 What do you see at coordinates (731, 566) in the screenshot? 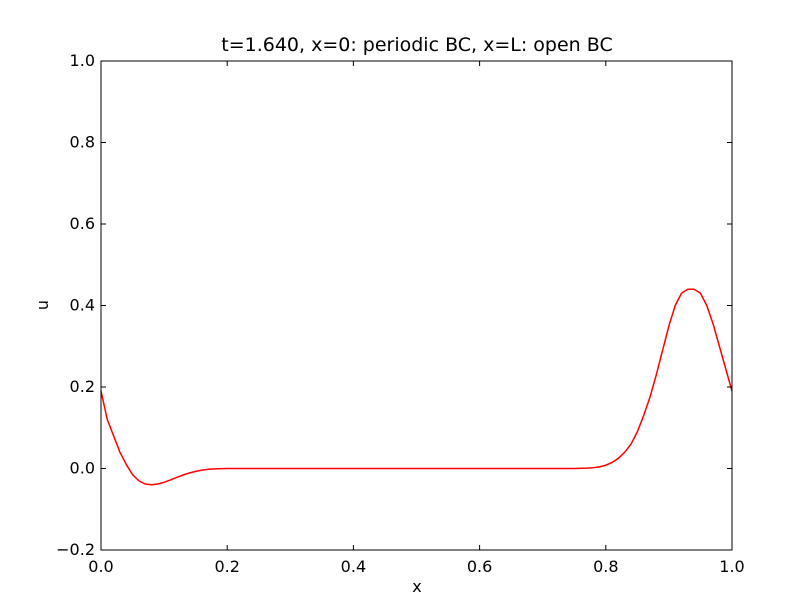
I see `x-tick-label: 1.0` at bounding box center [731, 566].